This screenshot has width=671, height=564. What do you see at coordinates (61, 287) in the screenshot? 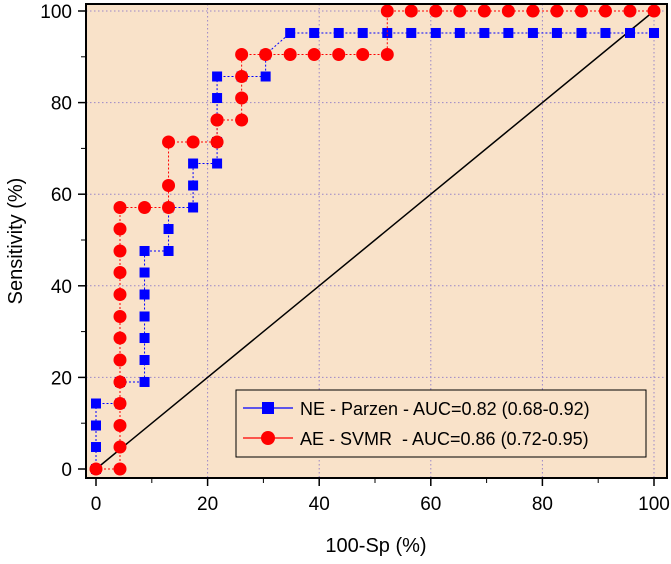
I see `y-tick-label: 40` at bounding box center [61, 287].